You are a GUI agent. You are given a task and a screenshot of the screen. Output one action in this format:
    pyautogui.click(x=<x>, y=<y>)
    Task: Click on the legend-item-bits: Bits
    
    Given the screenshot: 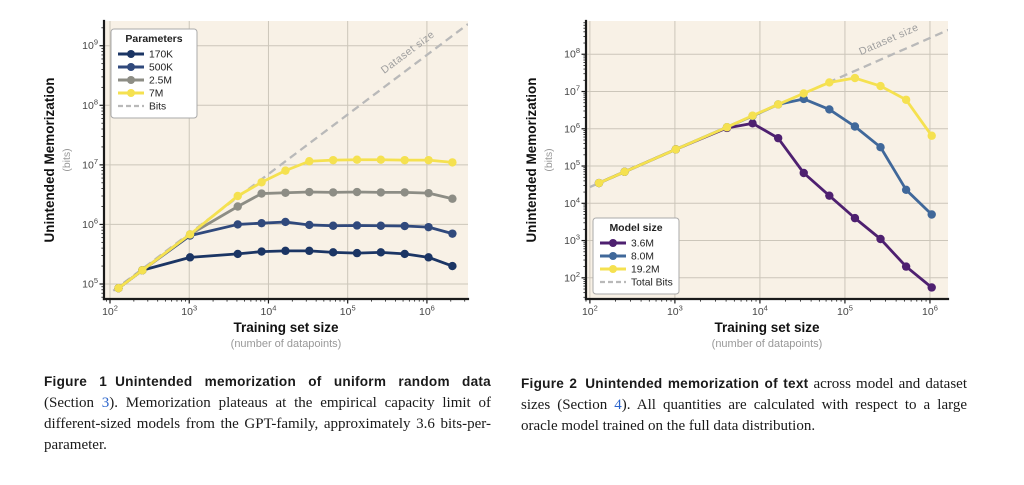 What is the action you would take?
    pyautogui.click(x=142, y=107)
    